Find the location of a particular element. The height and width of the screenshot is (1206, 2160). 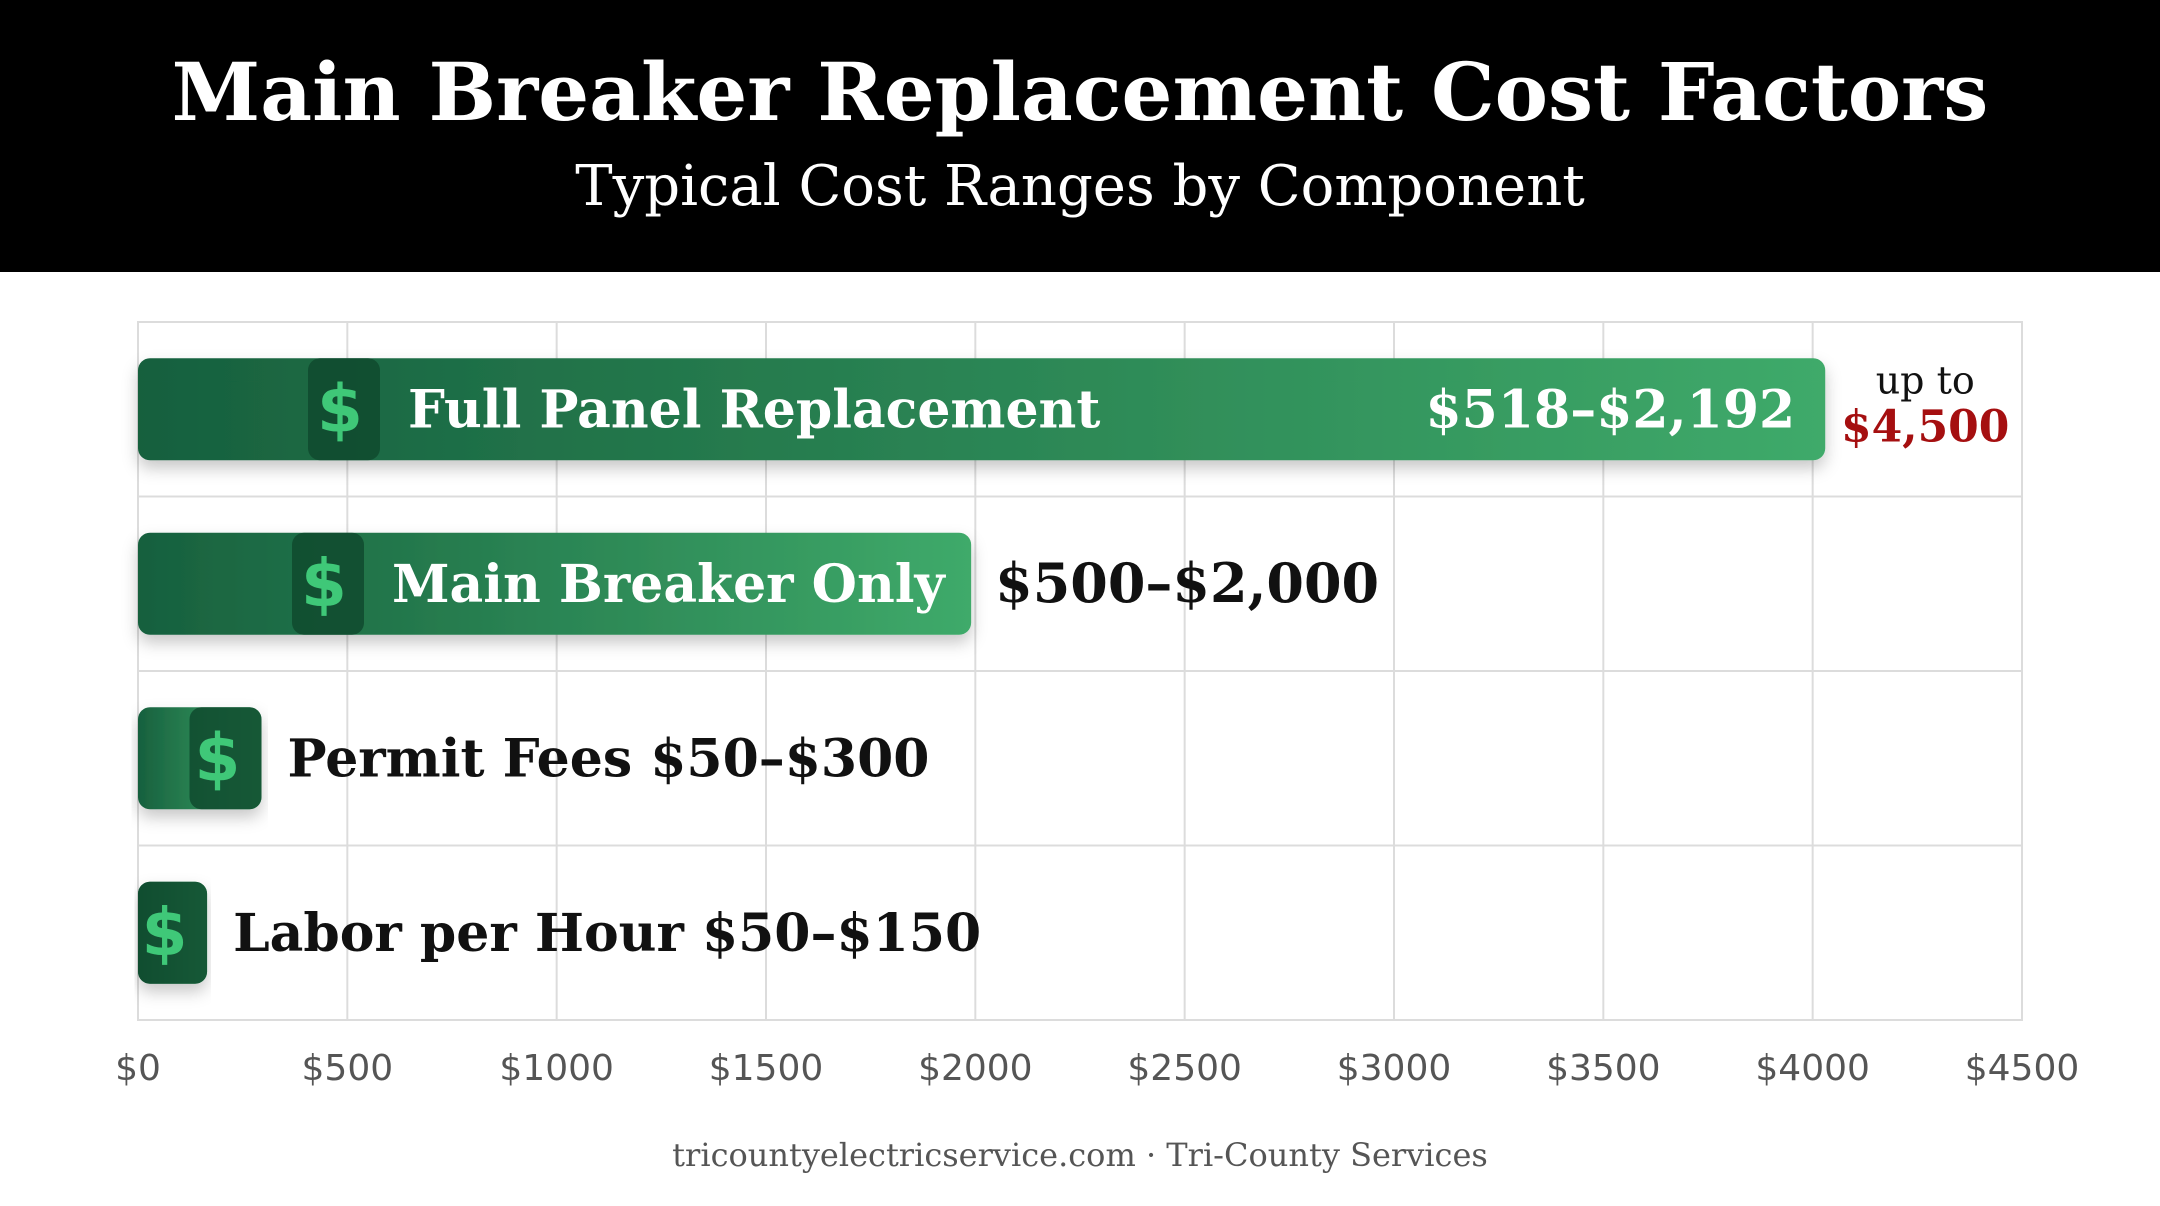

x-tick-label: $3500 is located at coordinates (1603, 1068).